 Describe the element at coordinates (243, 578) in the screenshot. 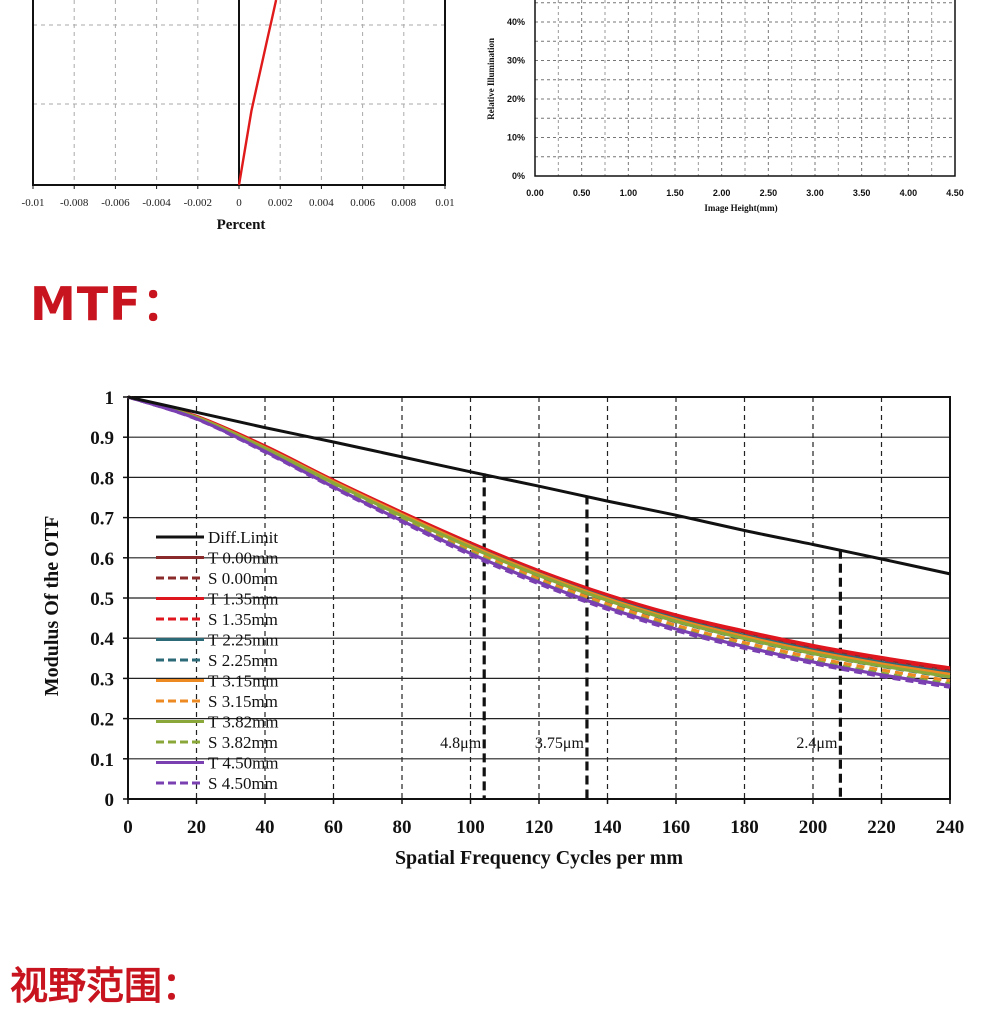

I see `legend-label: S 0.00mm` at that location.